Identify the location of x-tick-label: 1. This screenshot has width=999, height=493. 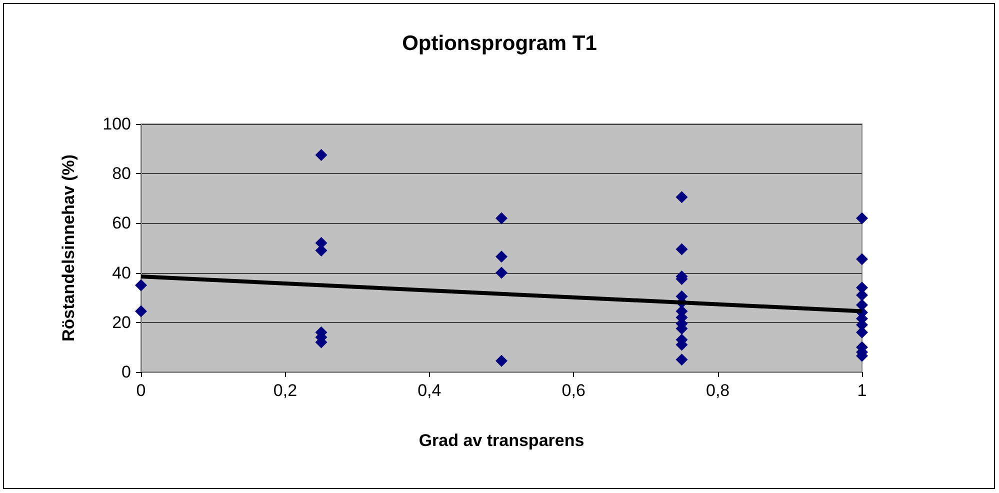
(862, 390).